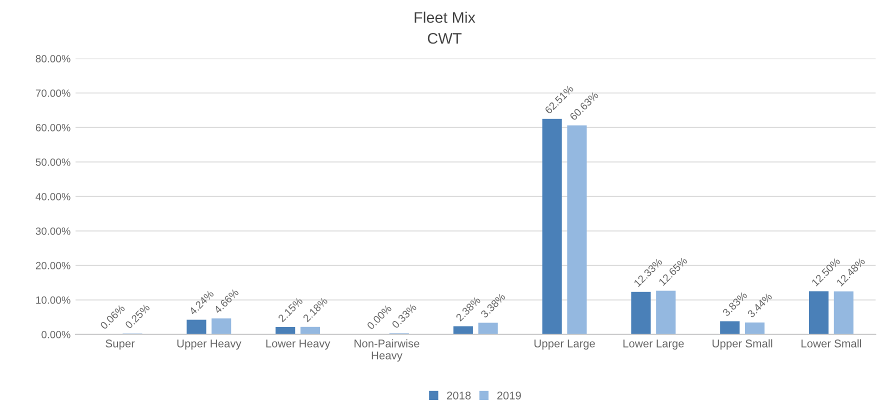  I want to click on x-tick-label: Lower Large, so click(653, 345).